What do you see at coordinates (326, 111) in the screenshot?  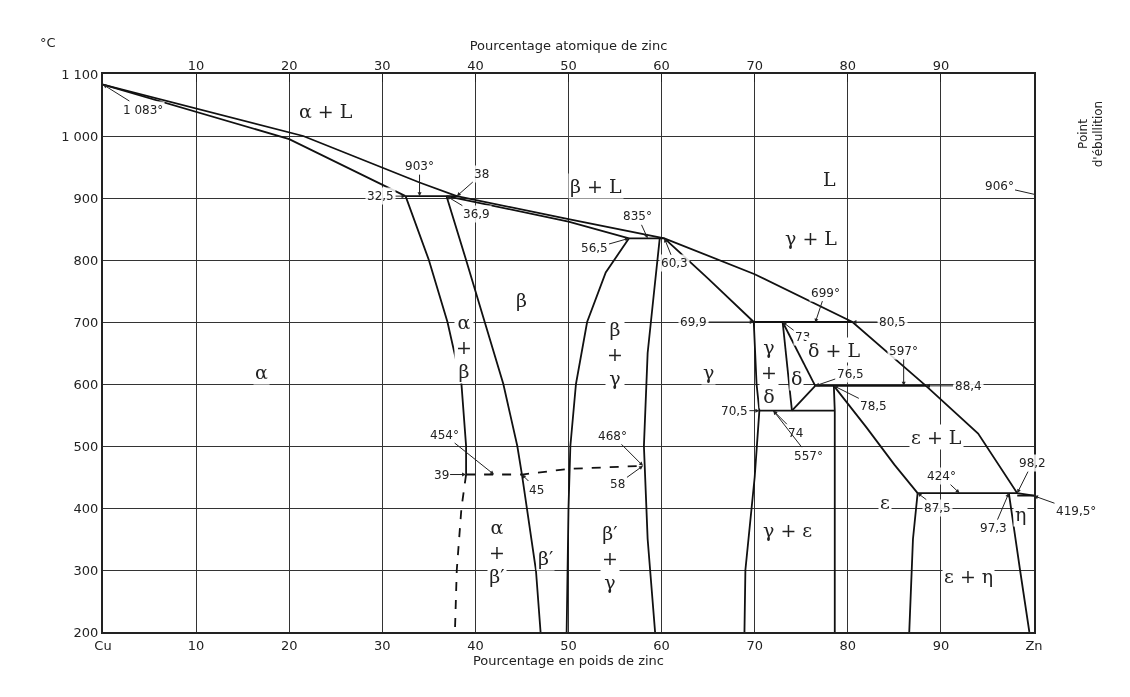 I see `annotation: α + L` at bounding box center [326, 111].